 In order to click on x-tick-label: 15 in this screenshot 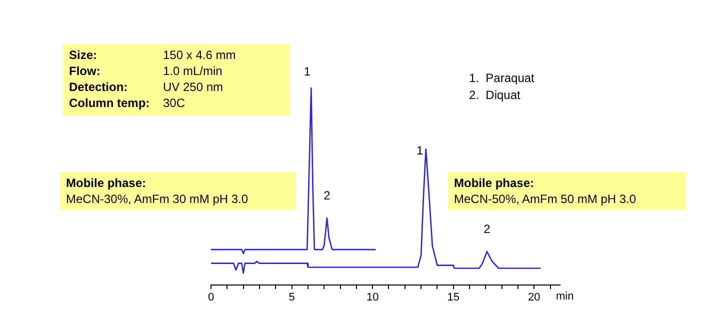, I will do `click(453, 298)`.